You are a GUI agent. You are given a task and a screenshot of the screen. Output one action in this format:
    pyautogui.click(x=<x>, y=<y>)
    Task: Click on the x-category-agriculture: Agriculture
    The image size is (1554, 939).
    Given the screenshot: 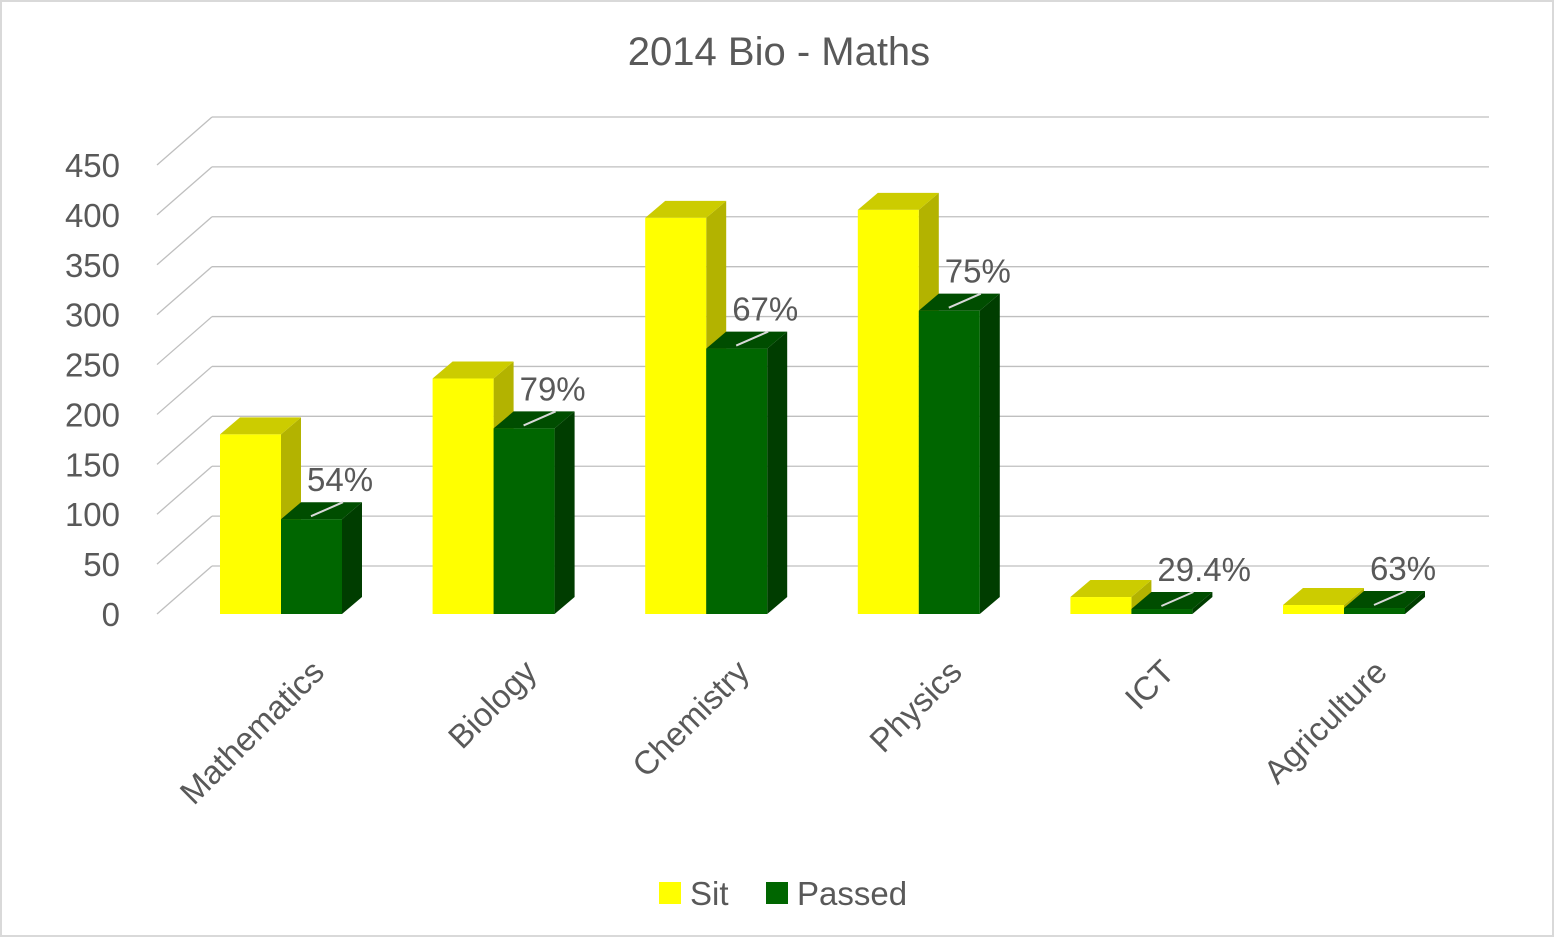 What is the action you would take?
    pyautogui.click(x=1325, y=722)
    